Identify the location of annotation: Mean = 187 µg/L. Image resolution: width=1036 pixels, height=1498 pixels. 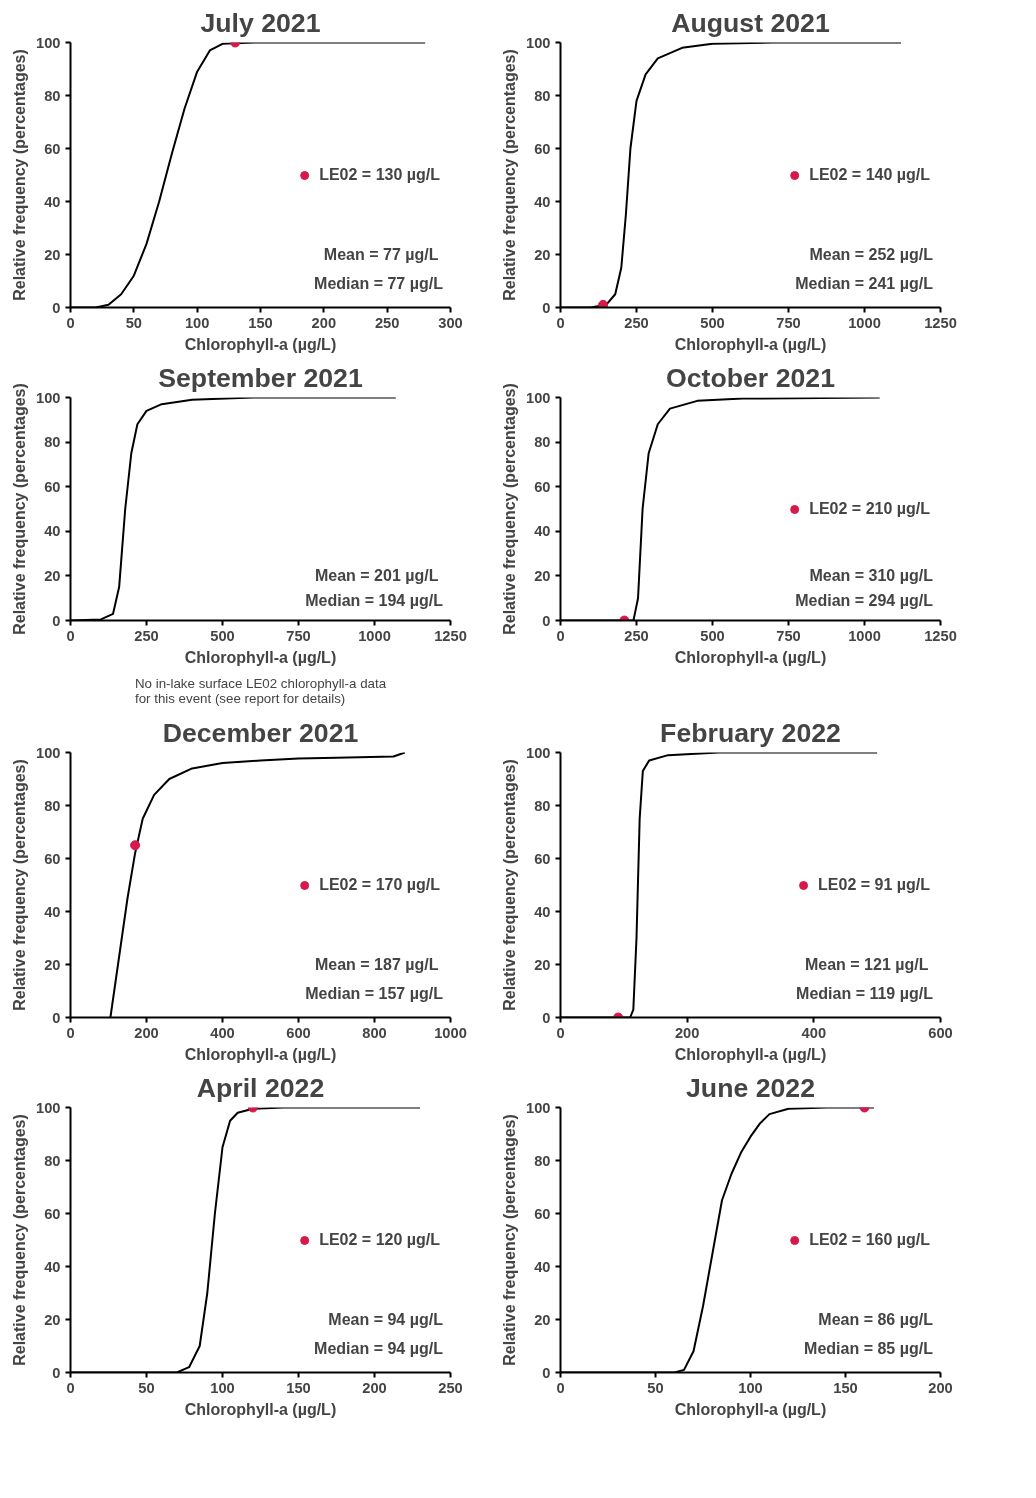
(376, 964).